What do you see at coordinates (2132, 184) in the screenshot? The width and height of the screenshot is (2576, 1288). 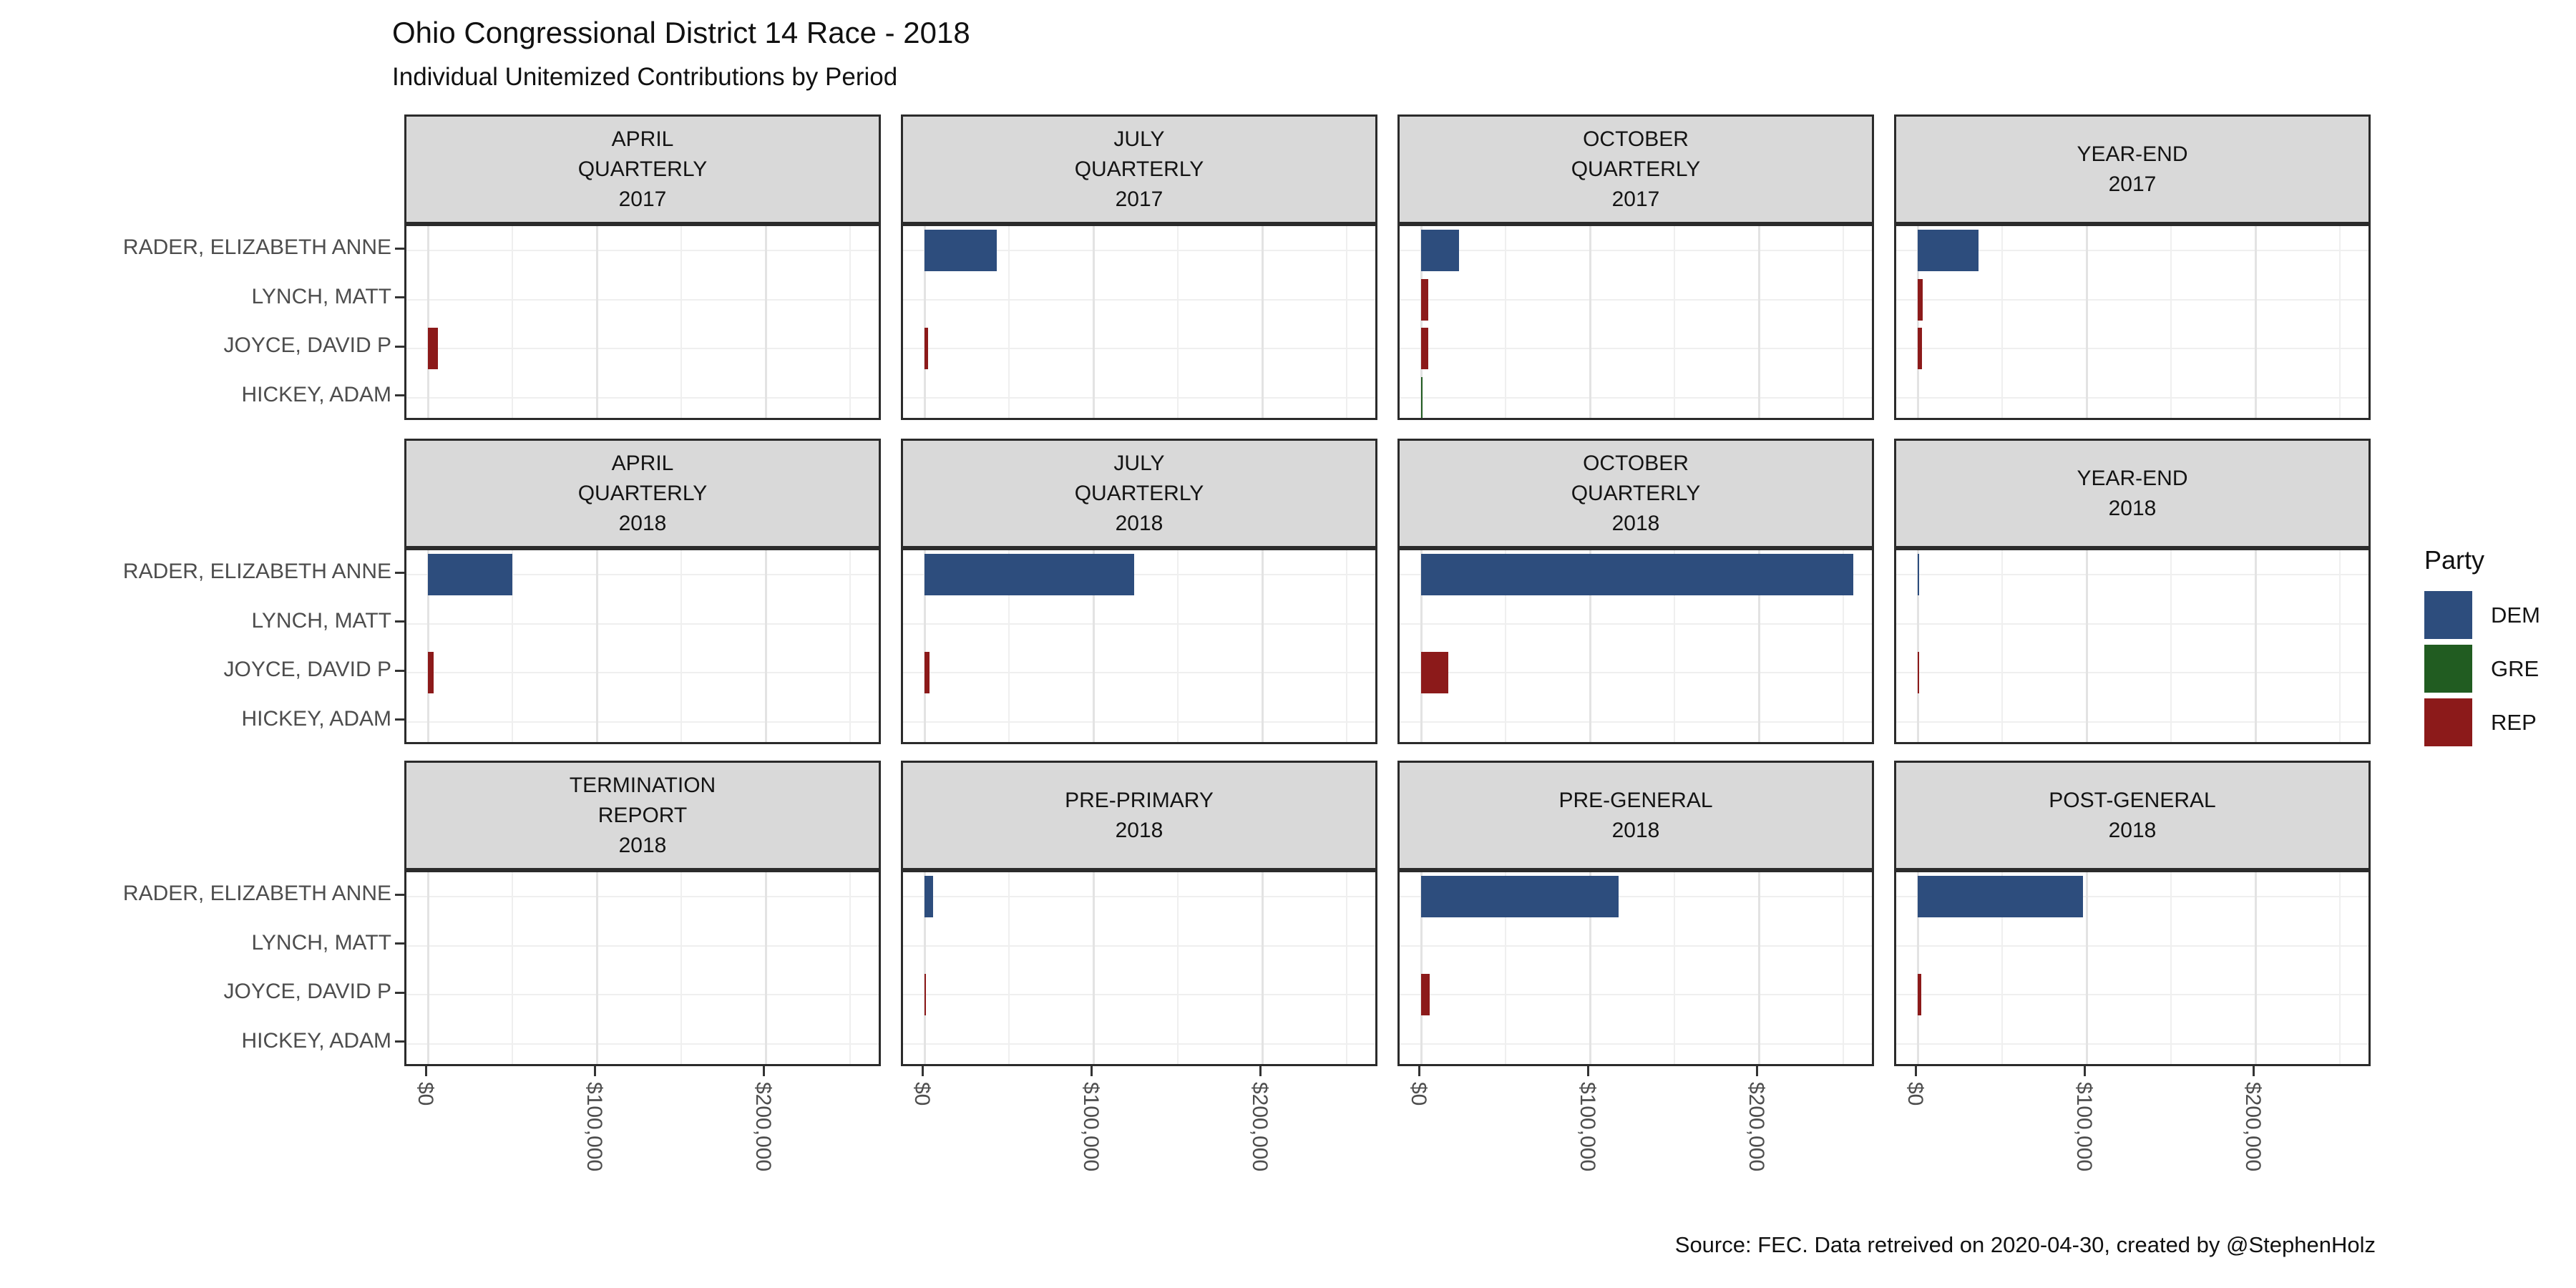 I see `facet-strip-line: 2017` at bounding box center [2132, 184].